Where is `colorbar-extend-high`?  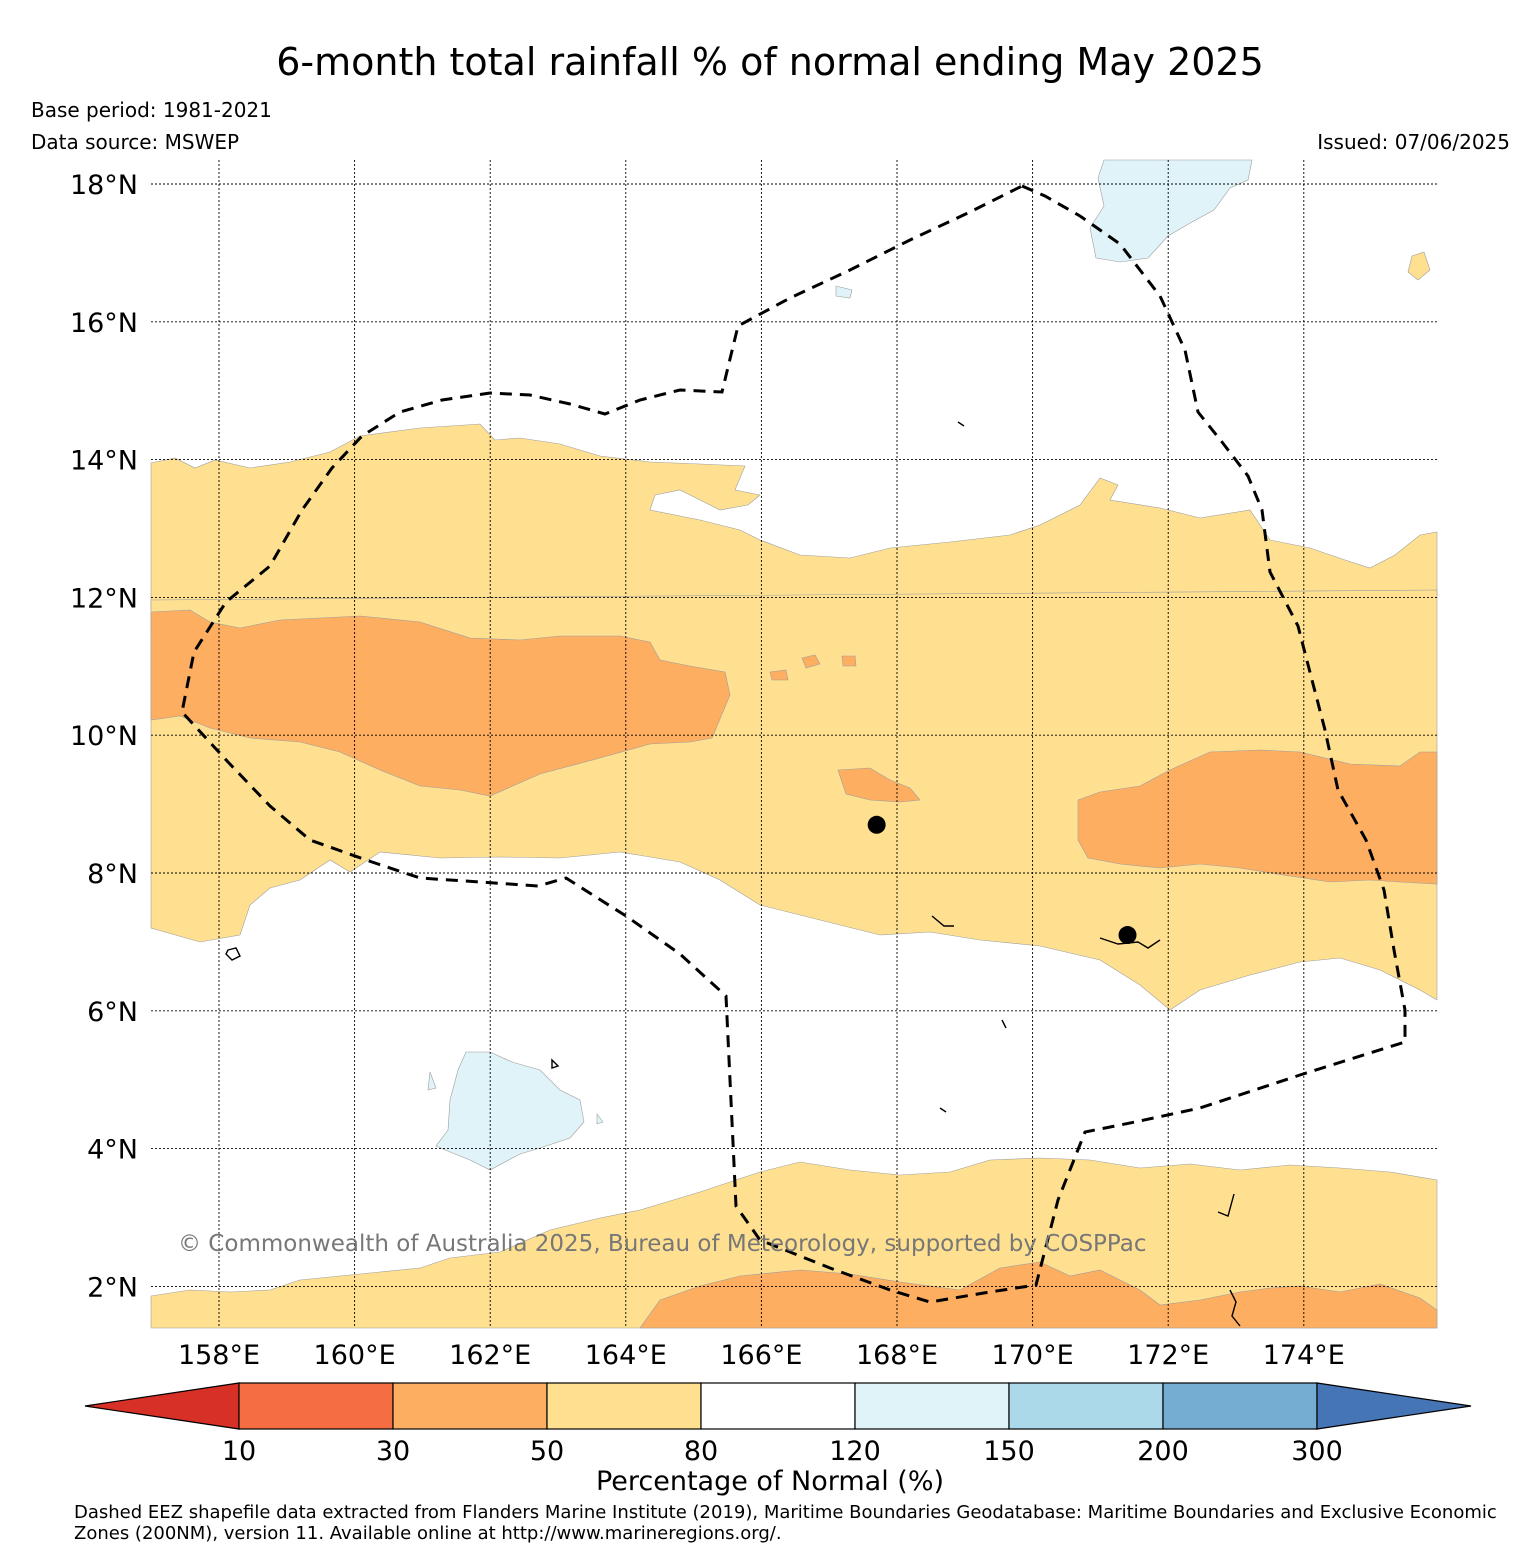
colorbar-extend-high is located at coordinates (1394, 1406).